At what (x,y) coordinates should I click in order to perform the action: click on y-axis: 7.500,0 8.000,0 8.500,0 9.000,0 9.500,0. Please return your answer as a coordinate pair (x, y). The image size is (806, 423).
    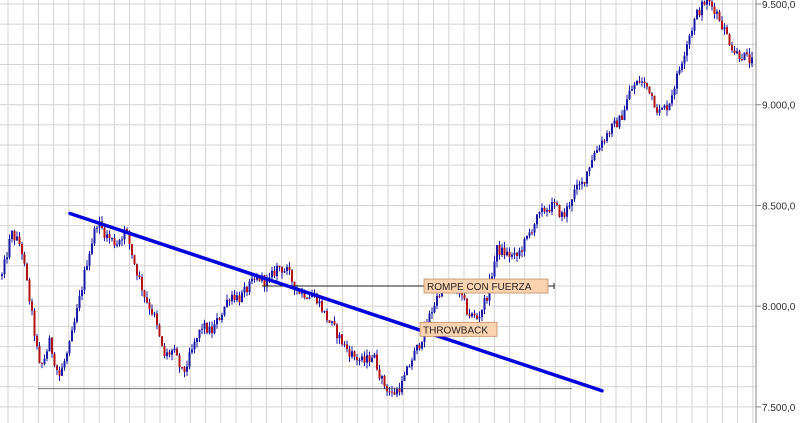
    Looking at the image, I should click on (776, 207).